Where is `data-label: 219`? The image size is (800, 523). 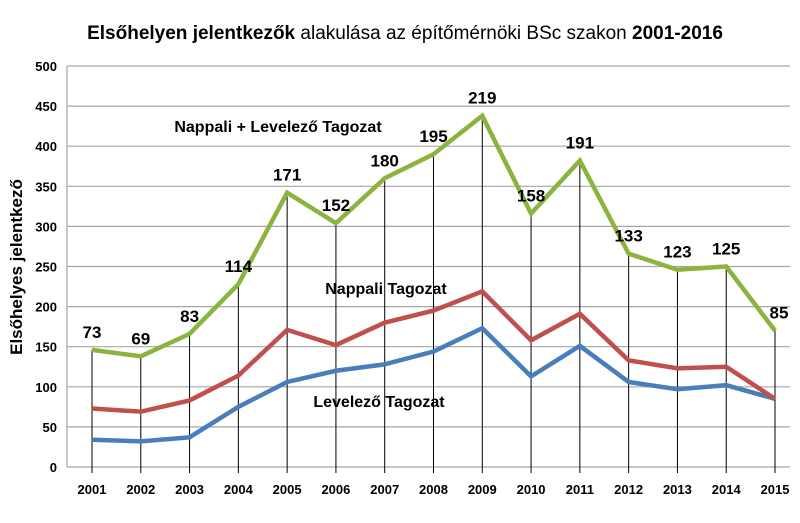 data-label: 219 is located at coordinates (482, 98).